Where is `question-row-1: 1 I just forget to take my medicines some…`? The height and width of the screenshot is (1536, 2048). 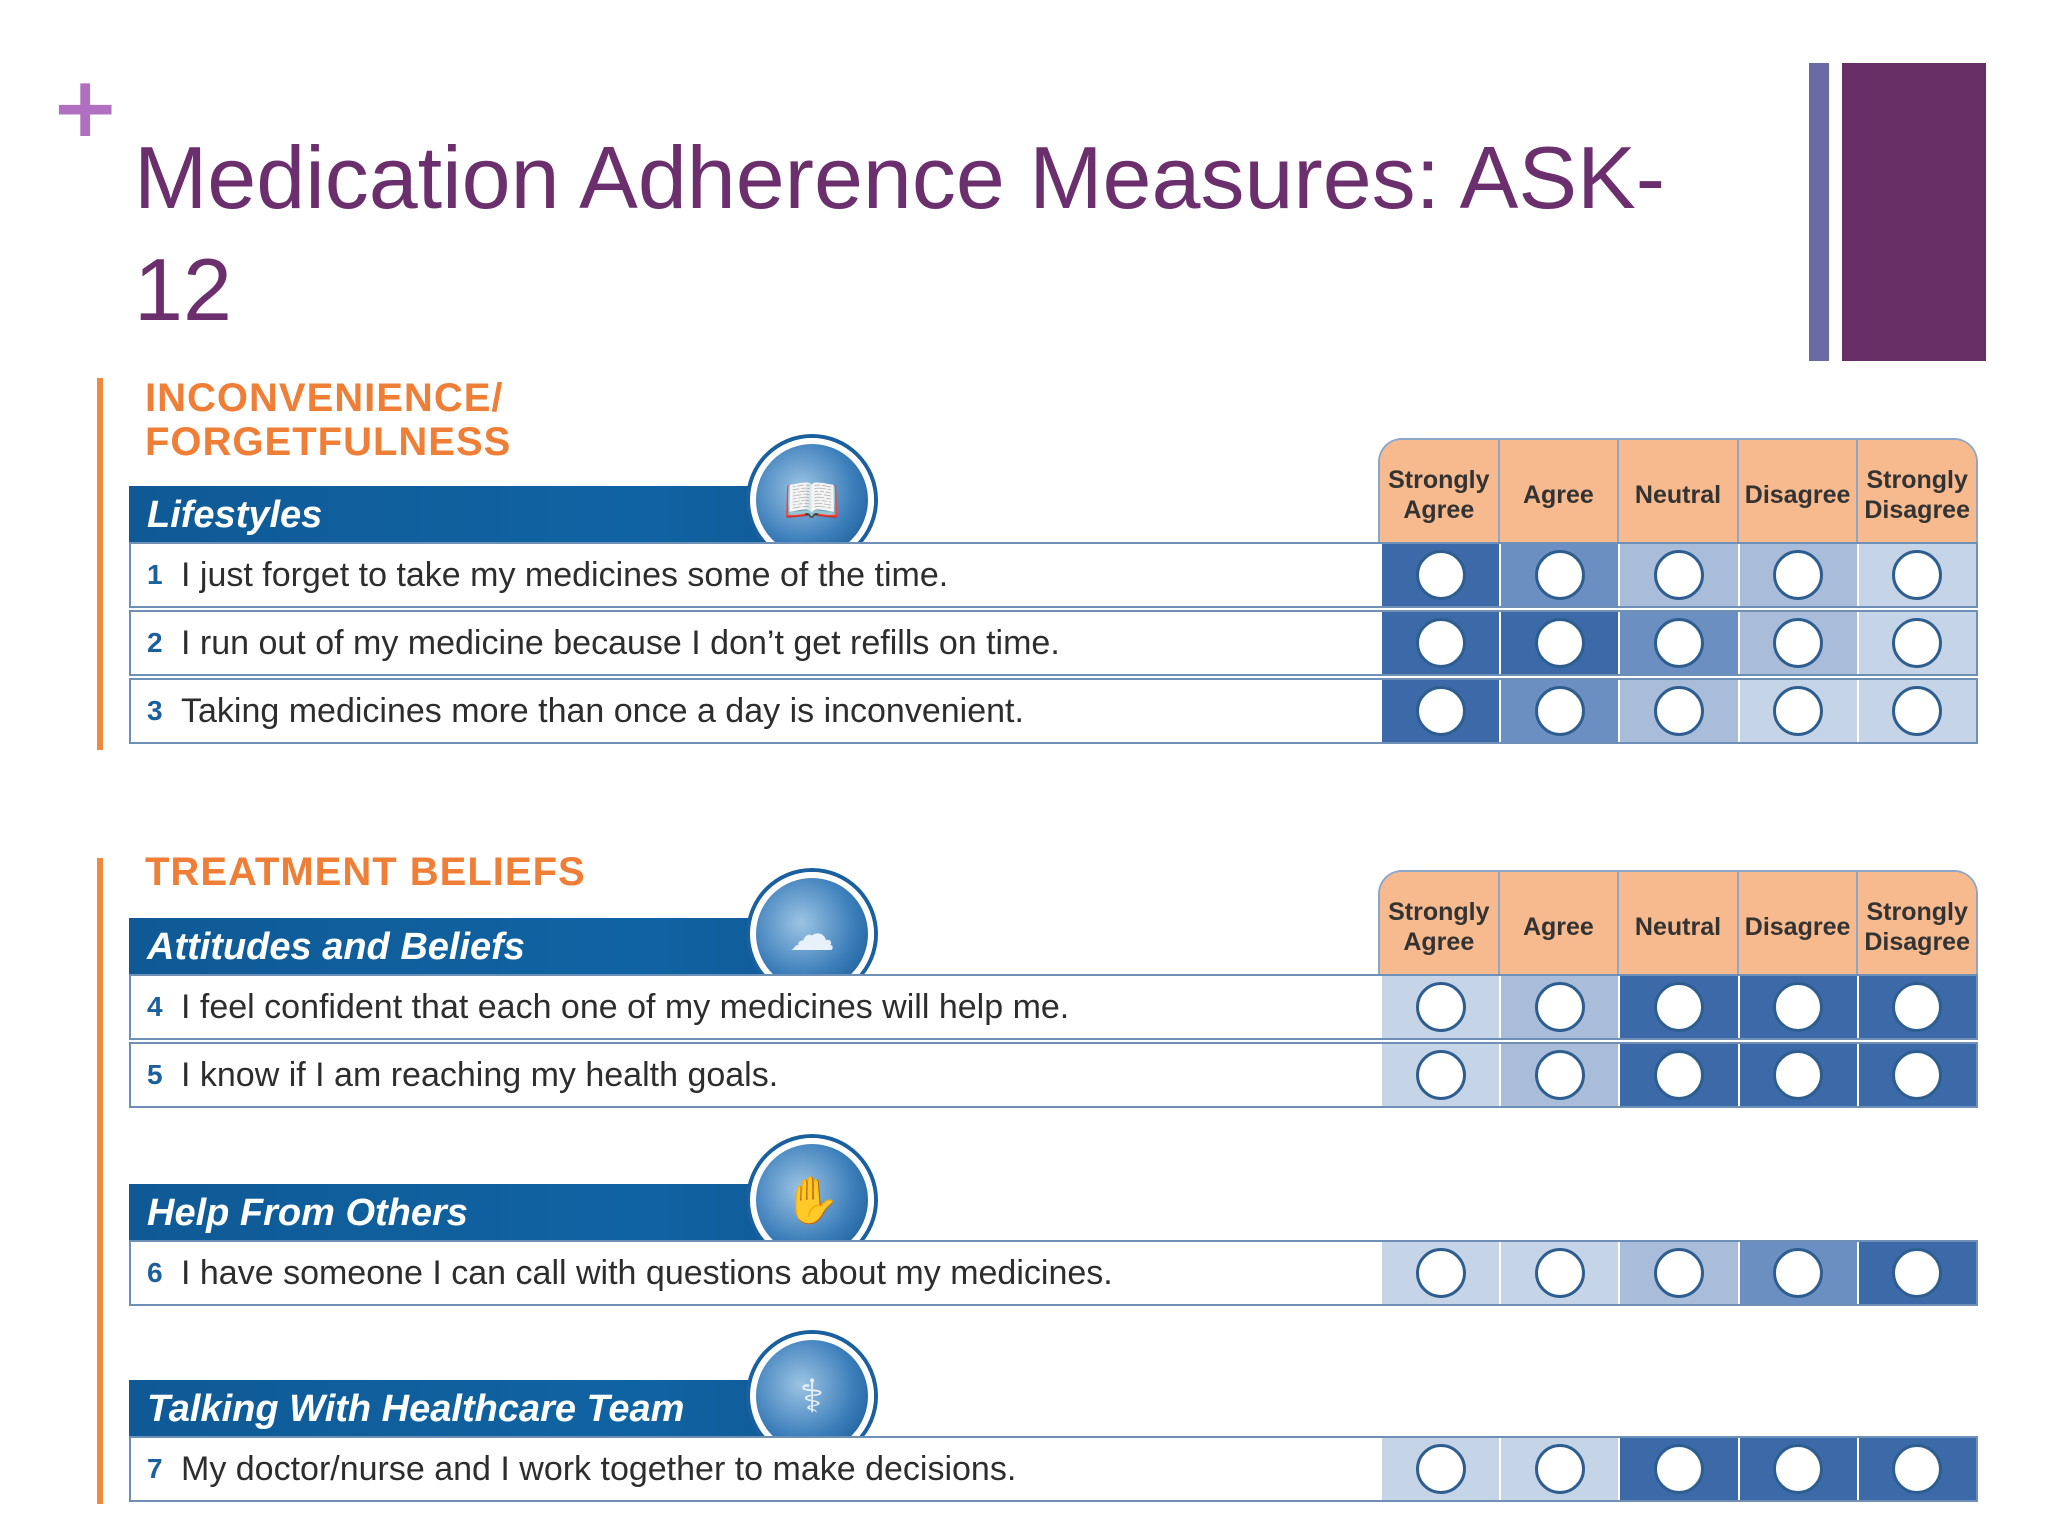 question-row-1: 1 I just forget to take my medicines some… is located at coordinates (1053, 575).